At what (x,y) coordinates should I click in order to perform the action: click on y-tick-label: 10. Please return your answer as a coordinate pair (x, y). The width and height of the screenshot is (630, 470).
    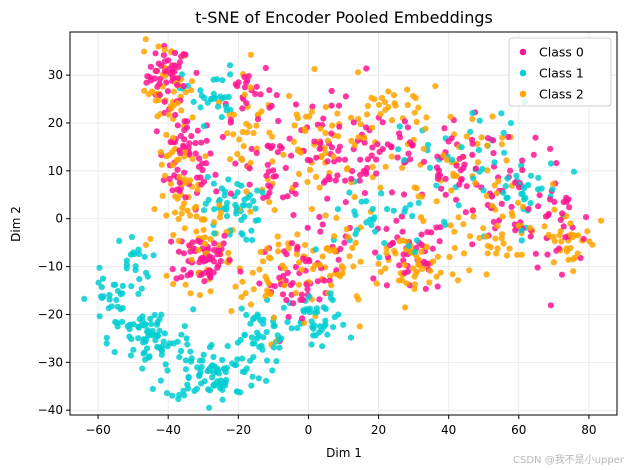
    Looking at the image, I should click on (55, 171).